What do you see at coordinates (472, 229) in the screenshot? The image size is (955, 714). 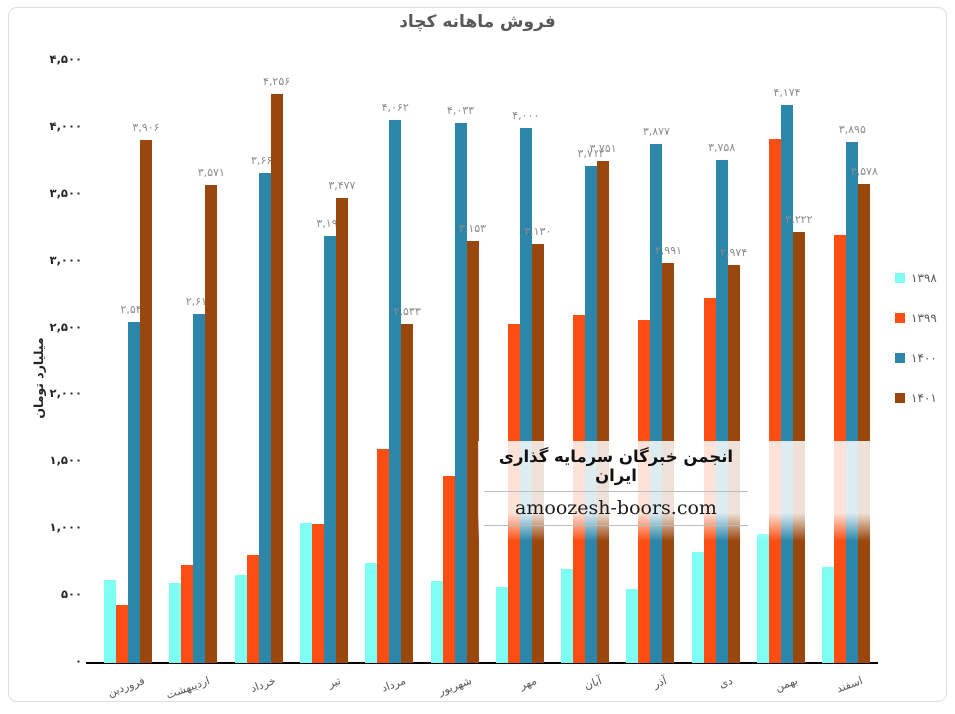 I see `bar-value-label: ۳,۱۵۳` at bounding box center [472, 229].